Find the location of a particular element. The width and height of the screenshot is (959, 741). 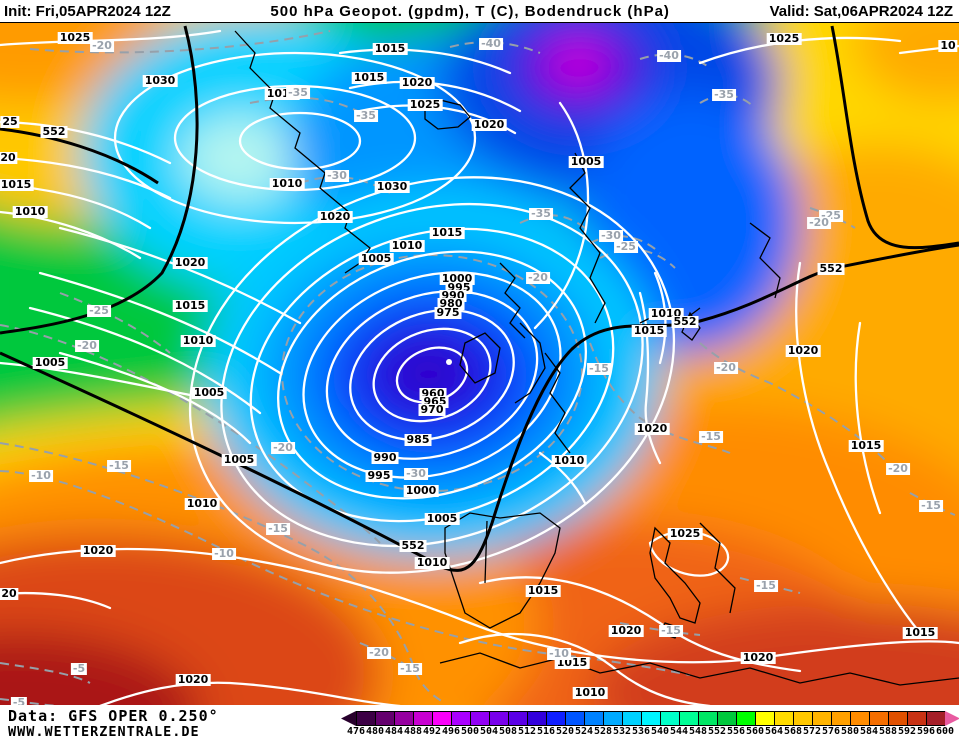

colorbar-tick: 576 is located at coordinates (831, 731).